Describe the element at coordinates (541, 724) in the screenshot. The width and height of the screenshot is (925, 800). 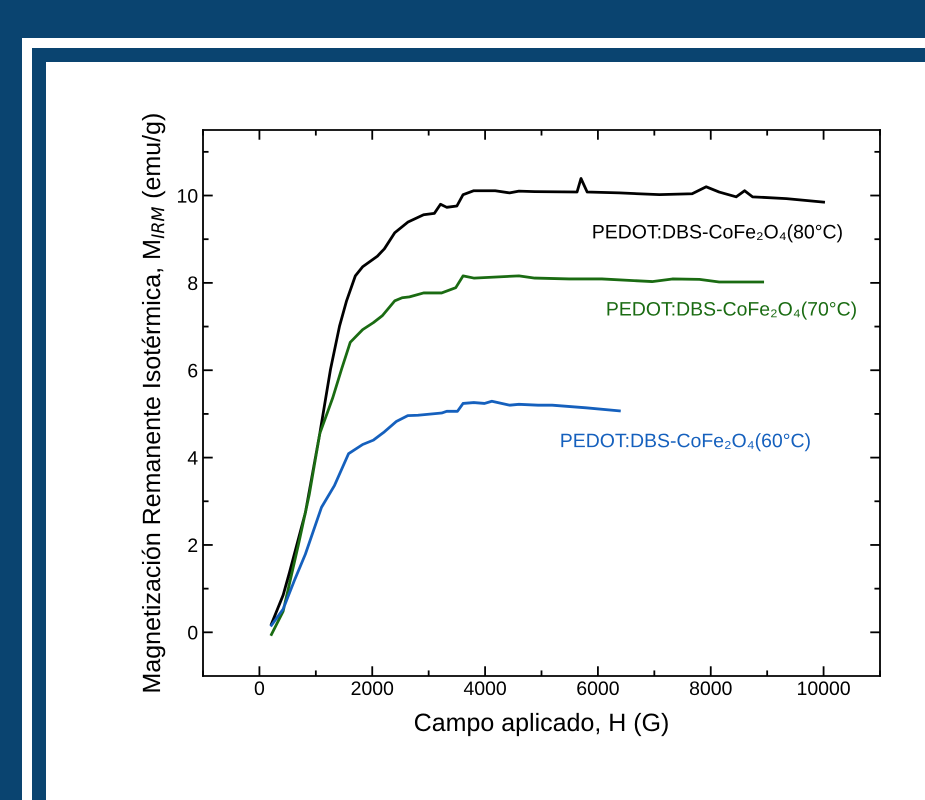
I see `x-axis-title: Campo aplicado, H (G)` at that location.